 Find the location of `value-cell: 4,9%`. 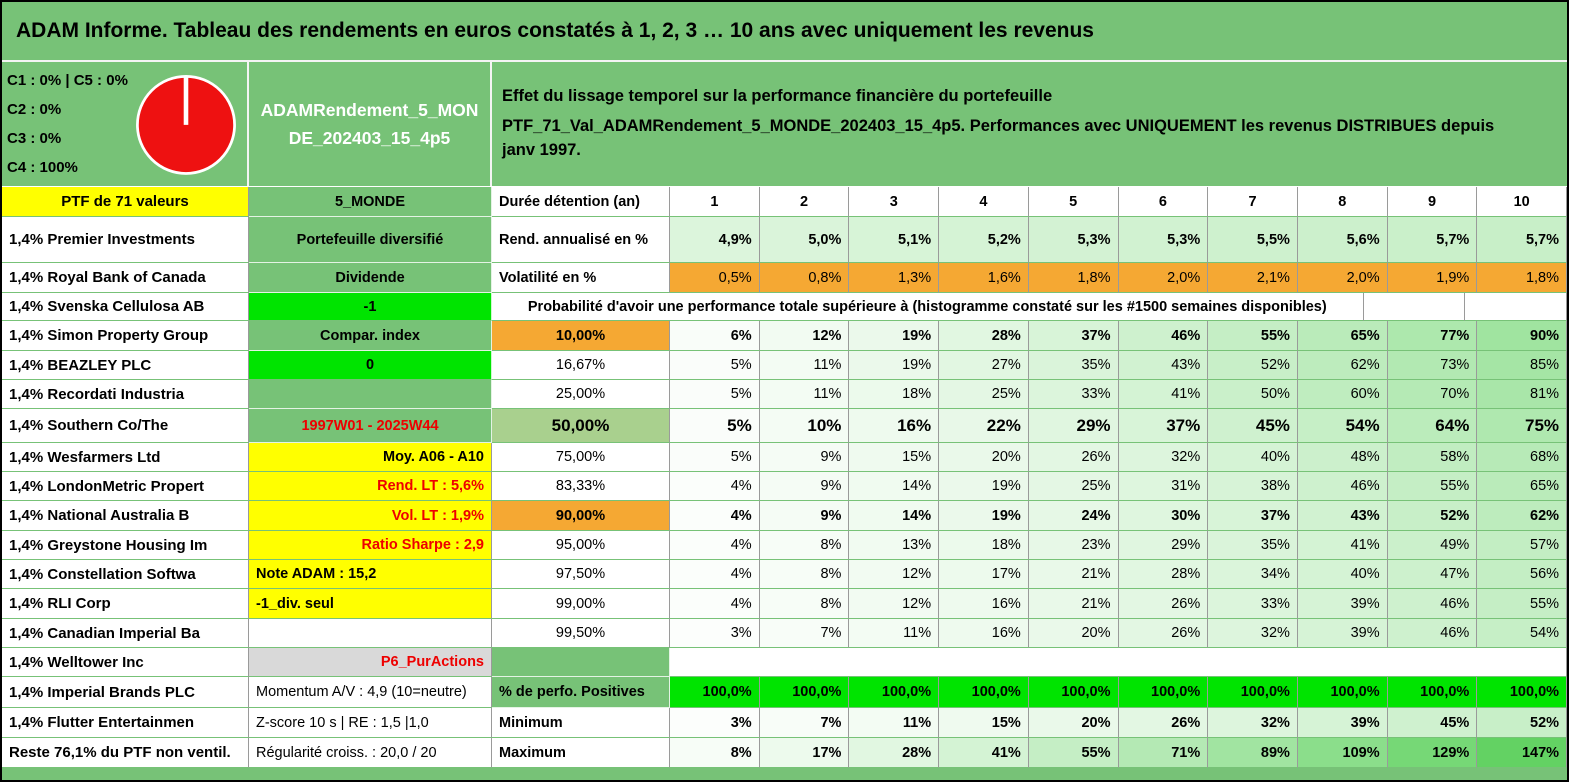

value-cell: 4,9% is located at coordinates (715, 240).